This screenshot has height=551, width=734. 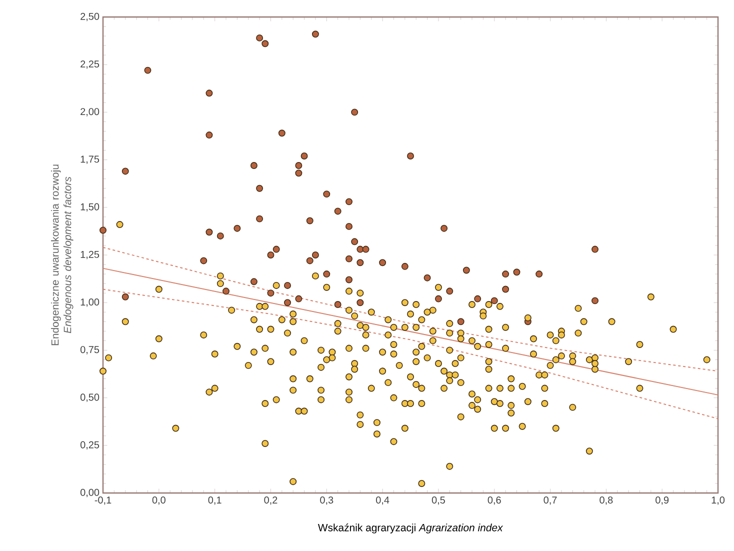 What do you see at coordinates (90, 160) in the screenshot?
I see `y-tick-label: 1,75` at bounding box center [90, 160].